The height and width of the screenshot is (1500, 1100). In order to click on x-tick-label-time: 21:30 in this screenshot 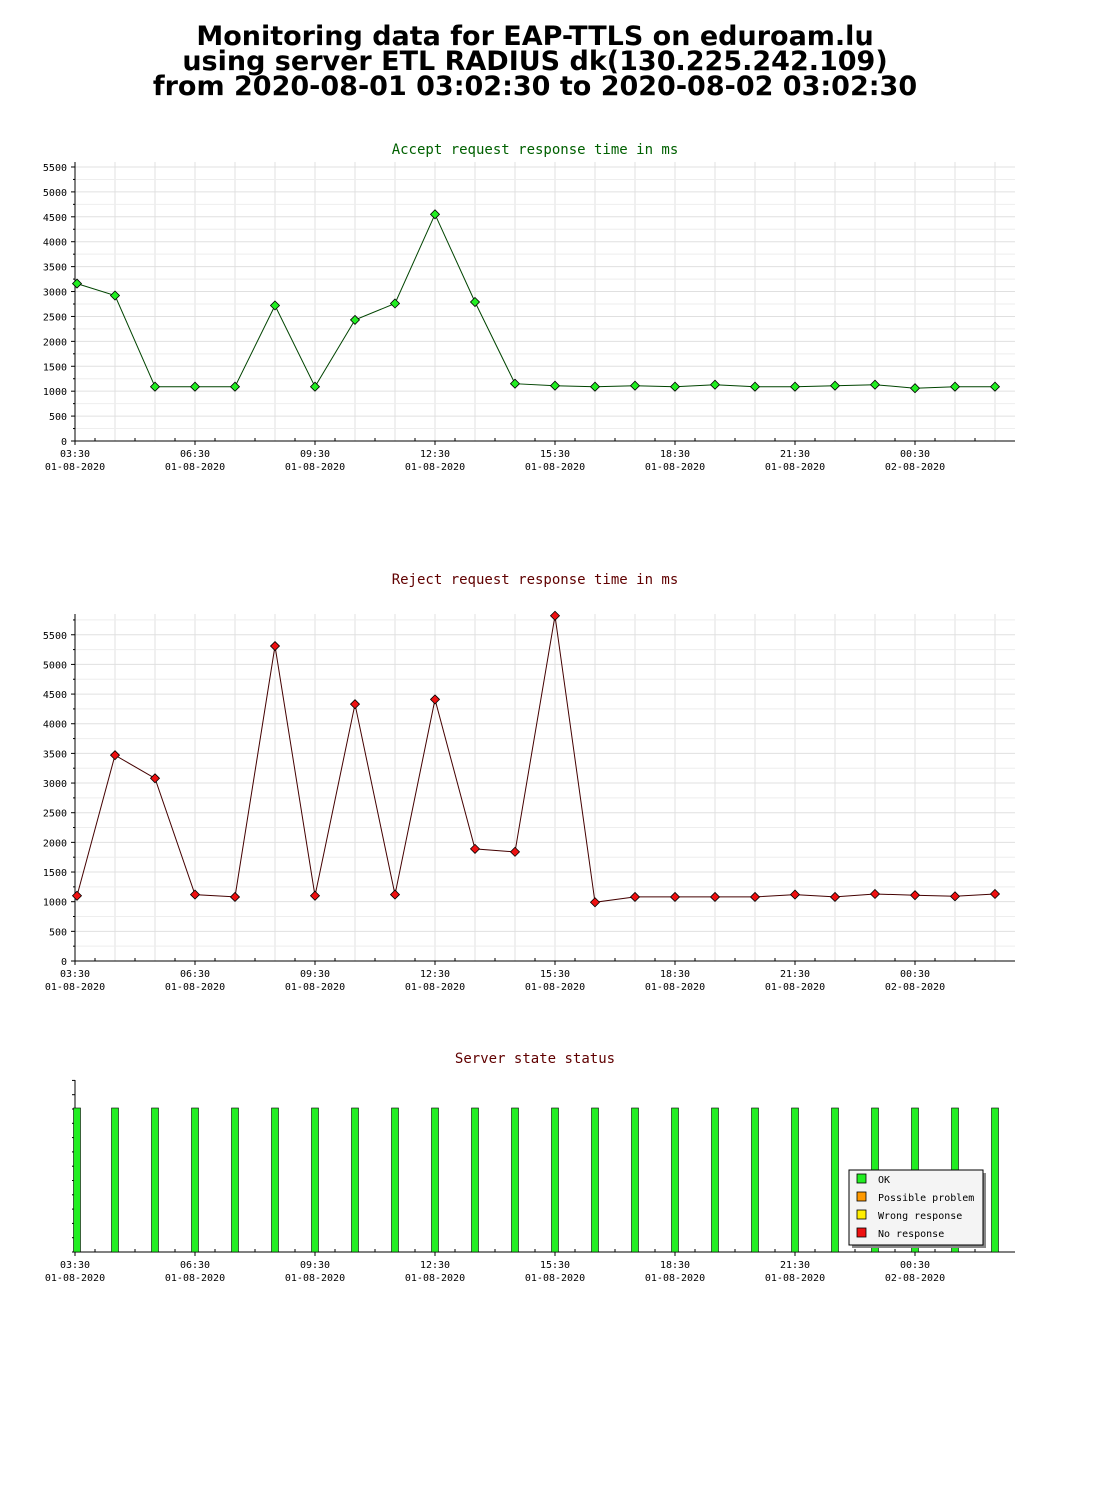, I will do `click(795, 454)`.